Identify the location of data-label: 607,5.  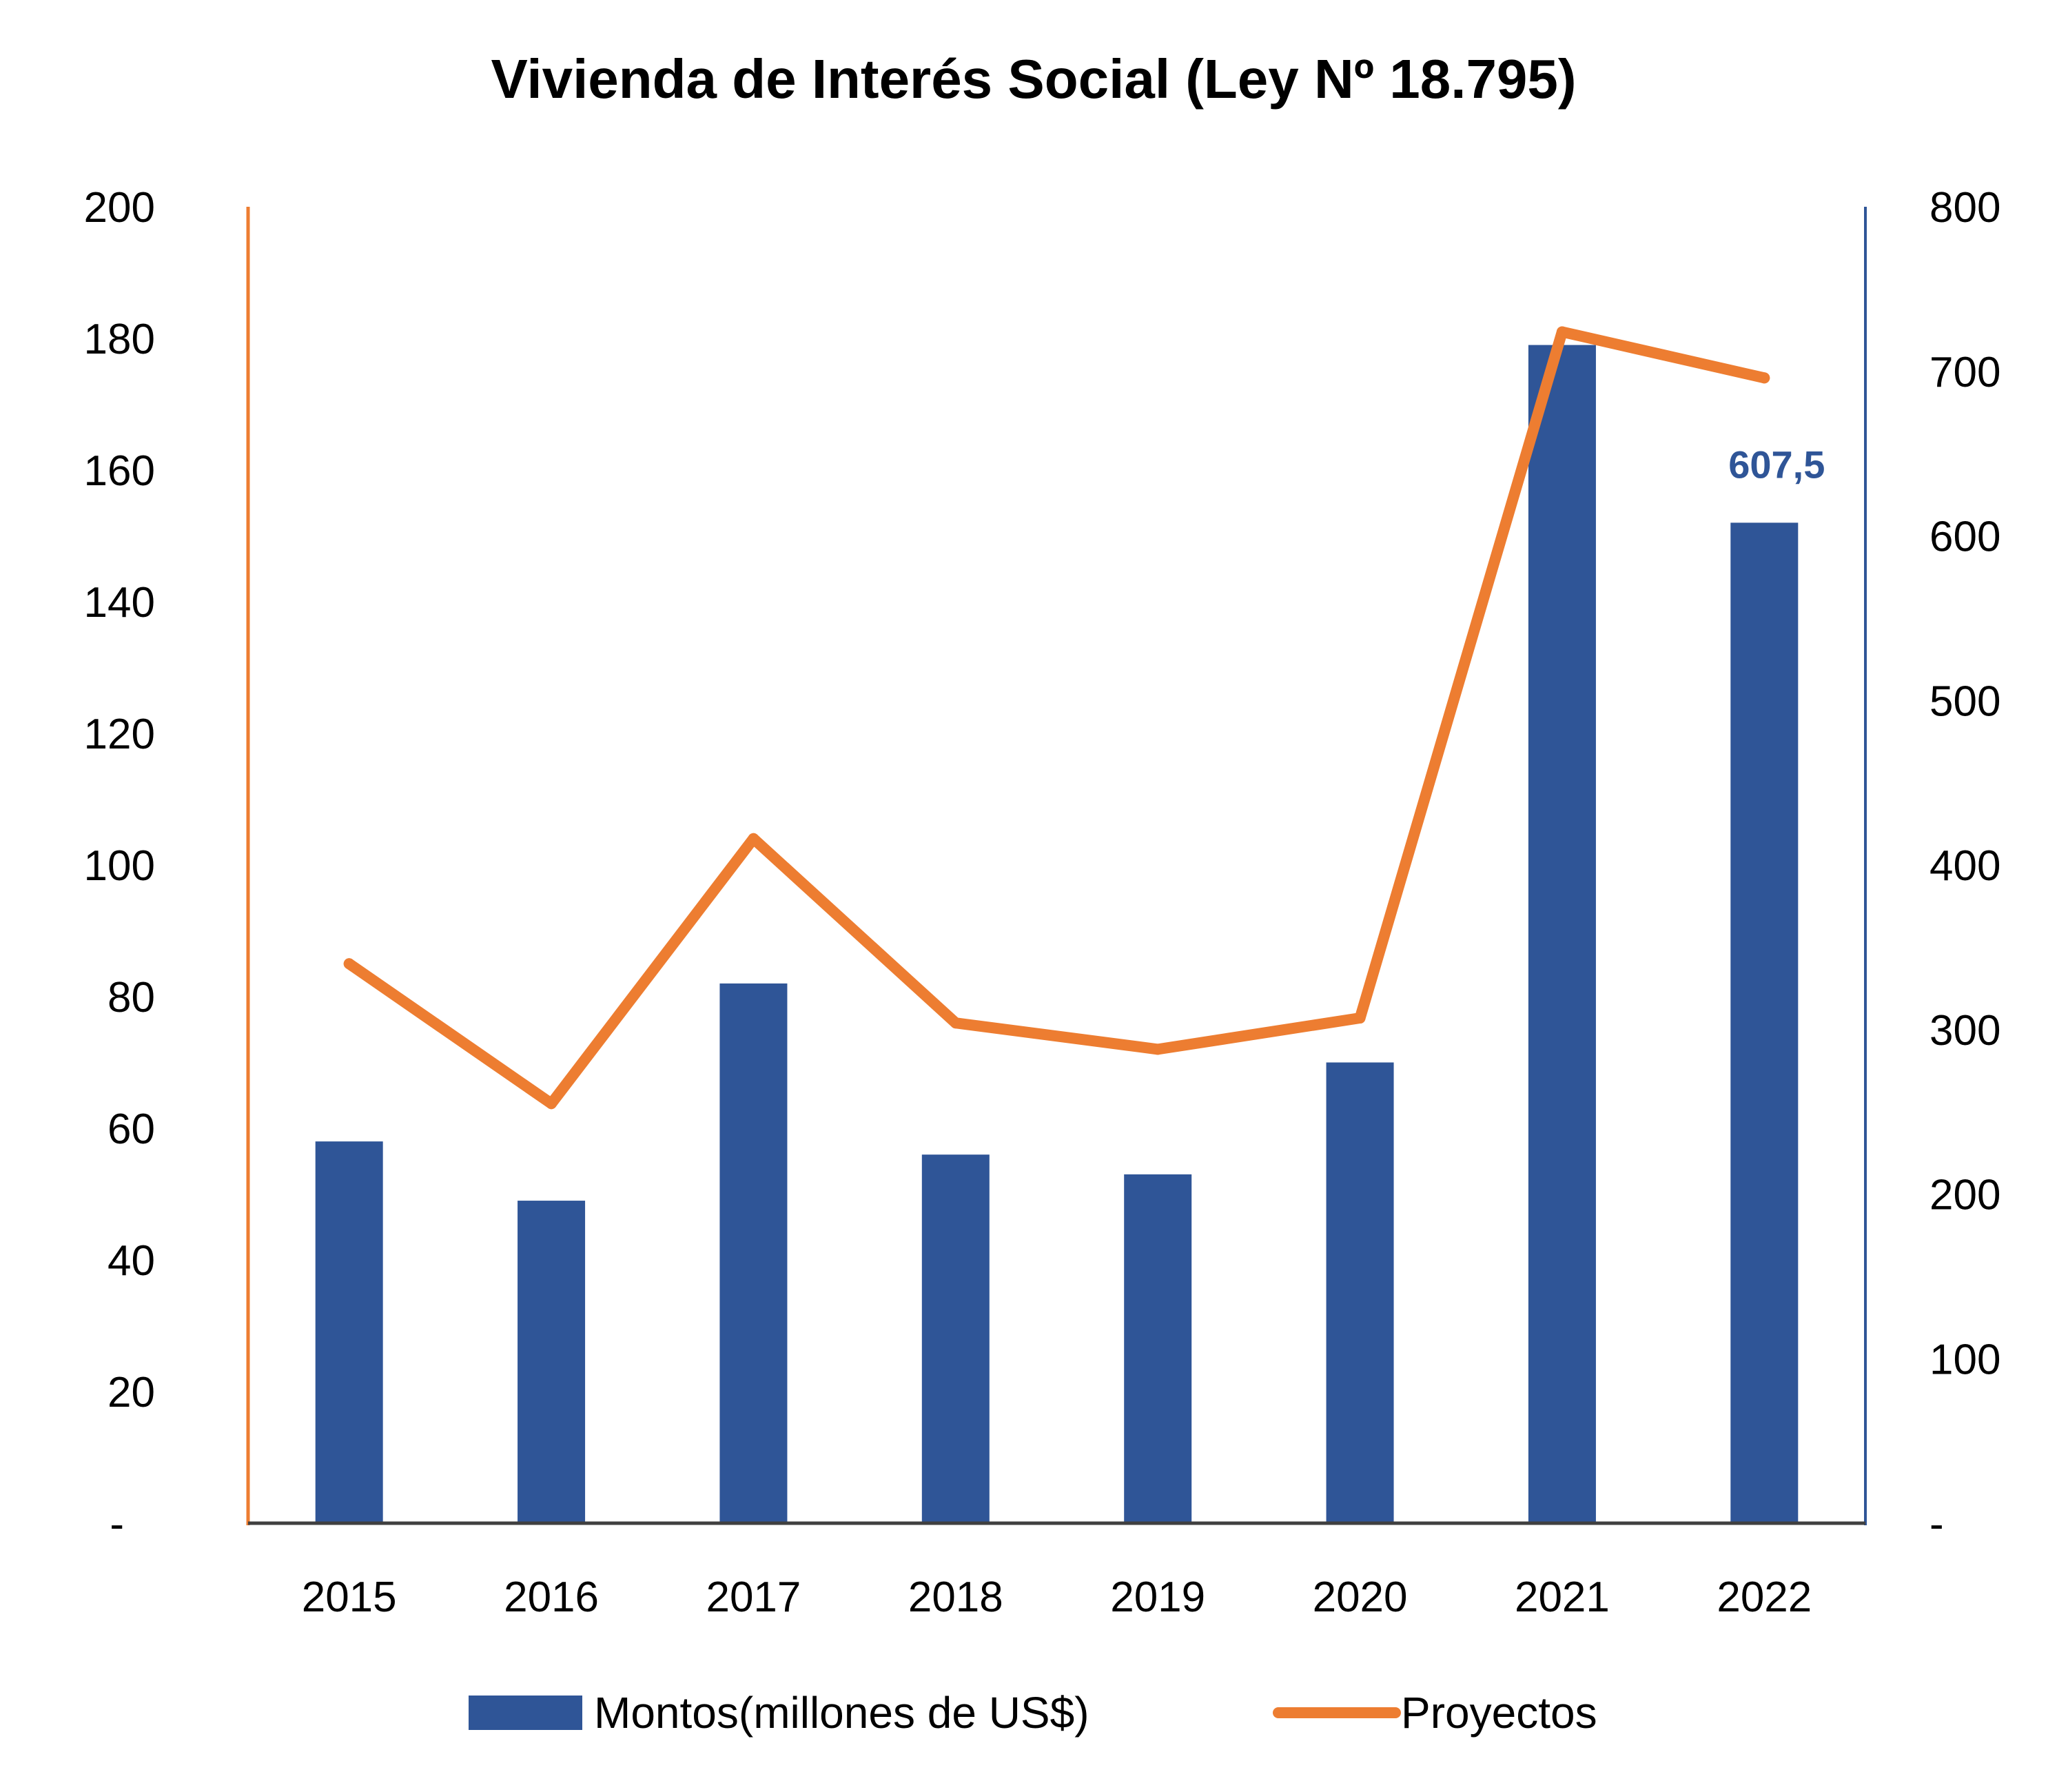
(1776, 464).